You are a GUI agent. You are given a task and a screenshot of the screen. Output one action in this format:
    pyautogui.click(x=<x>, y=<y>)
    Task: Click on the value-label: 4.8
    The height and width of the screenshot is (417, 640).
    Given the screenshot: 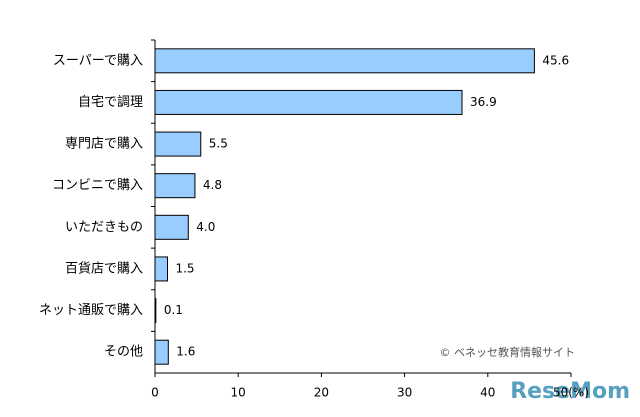 What is the action you would take?
    pyautogui.click(x=212, y=185)
    